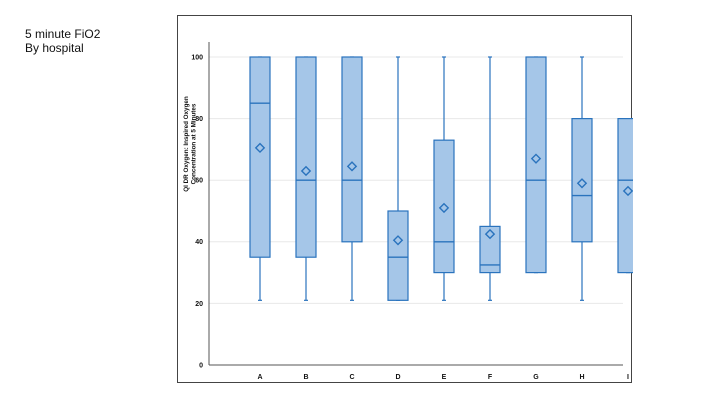 This screenshot has height=405, width=720. Describe the element at coordinates (628, 377) in the screenshot. I see `x-tick-label: I` at that location.